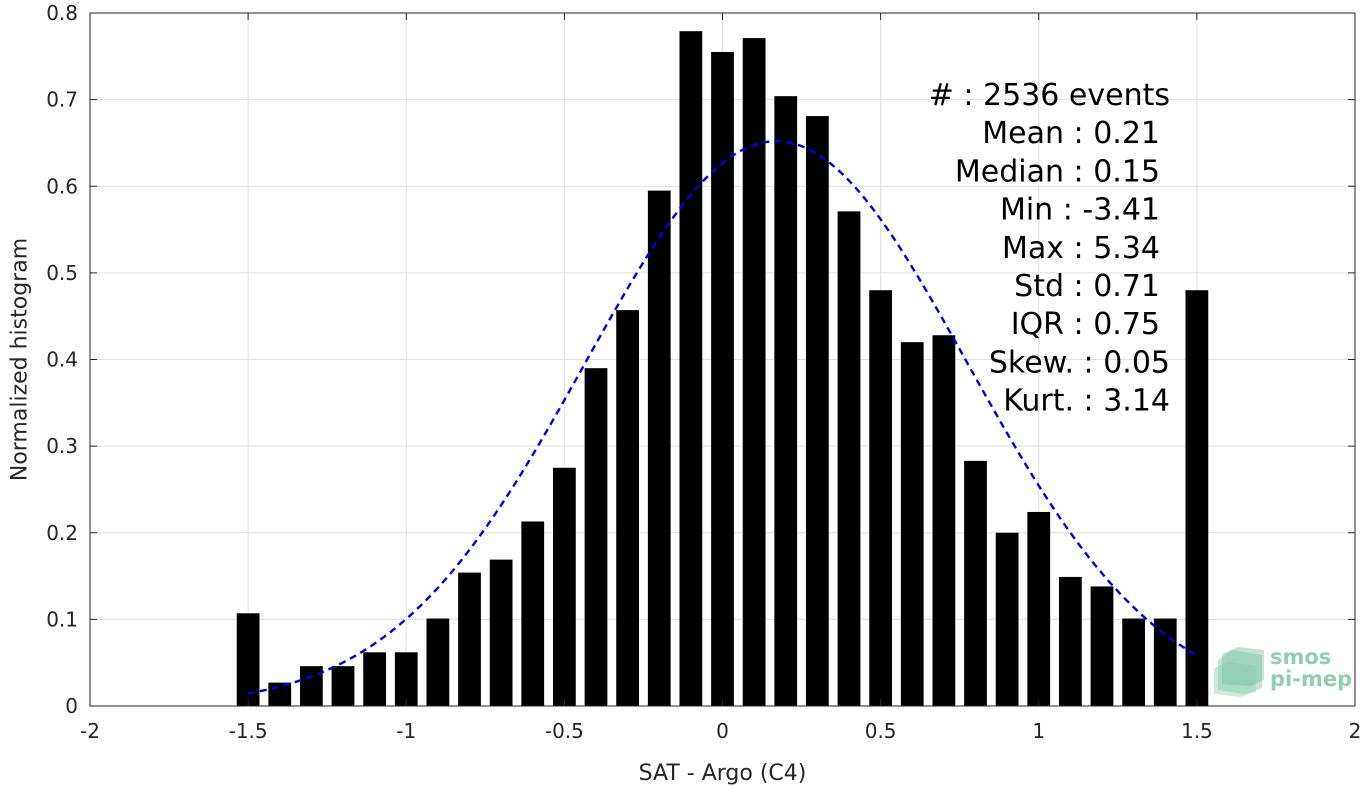 This screenshot has width=1366, height=786. What do you see at coordinates (1037, 133) in the screenshot?
I see `stats-label: Mean :` at bounding box center [1037, 133].